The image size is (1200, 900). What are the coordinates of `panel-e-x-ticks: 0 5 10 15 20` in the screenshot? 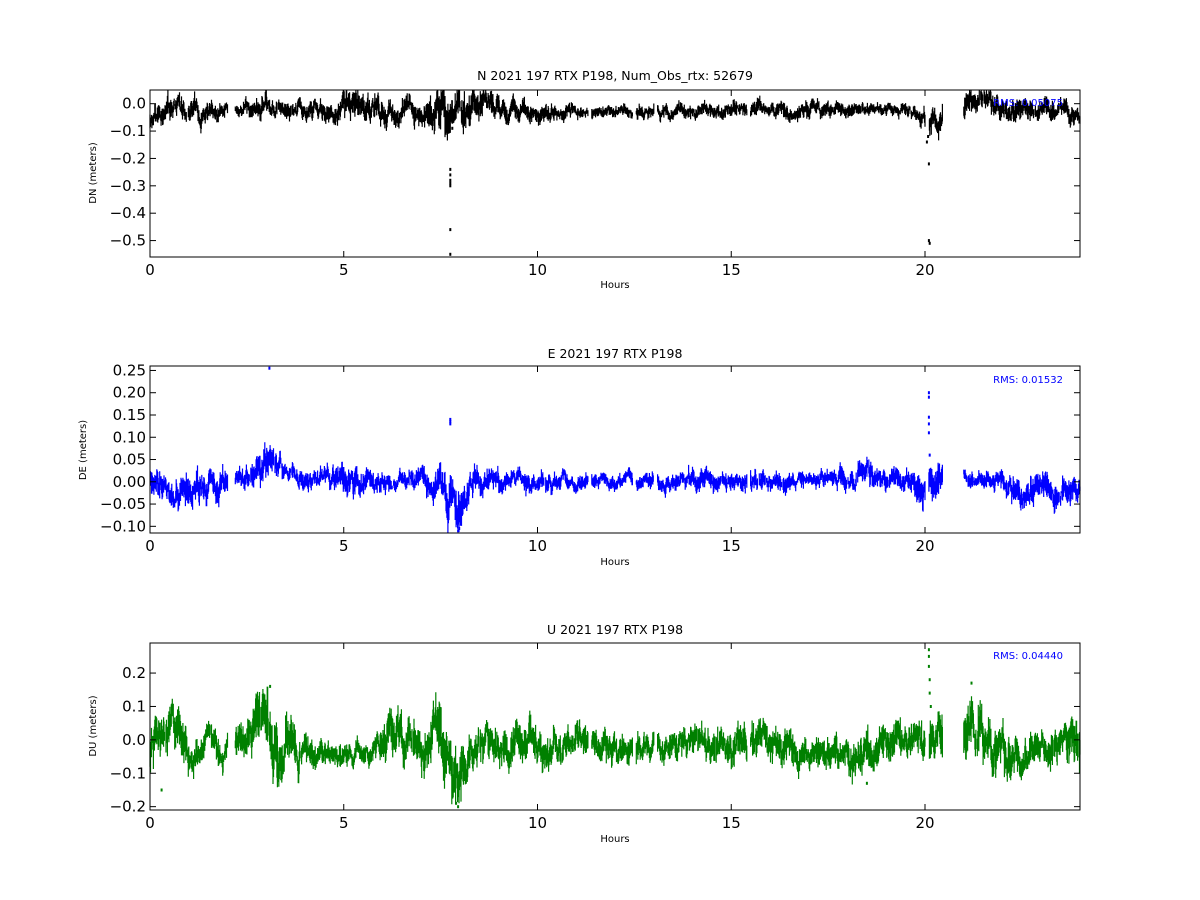 It's located at (540, 460).